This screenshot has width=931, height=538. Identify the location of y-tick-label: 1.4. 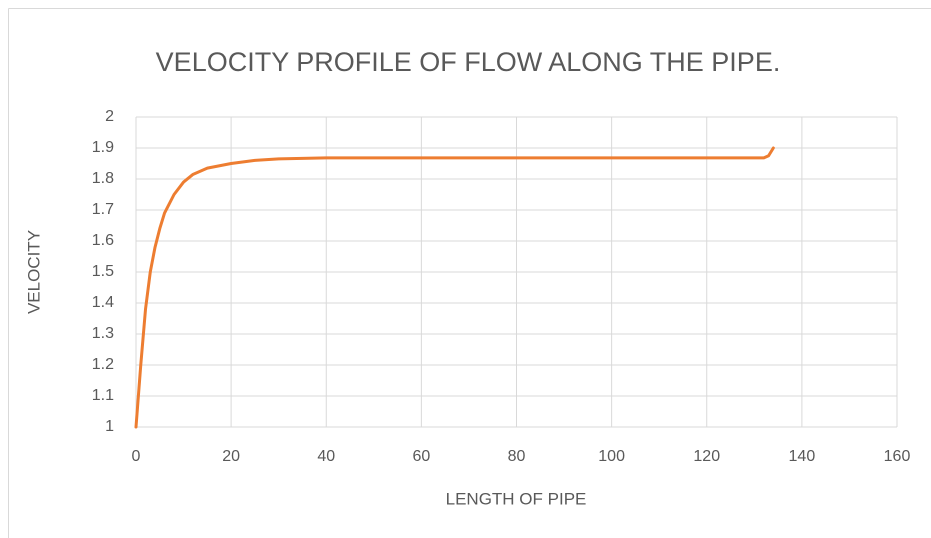
(103, 302).